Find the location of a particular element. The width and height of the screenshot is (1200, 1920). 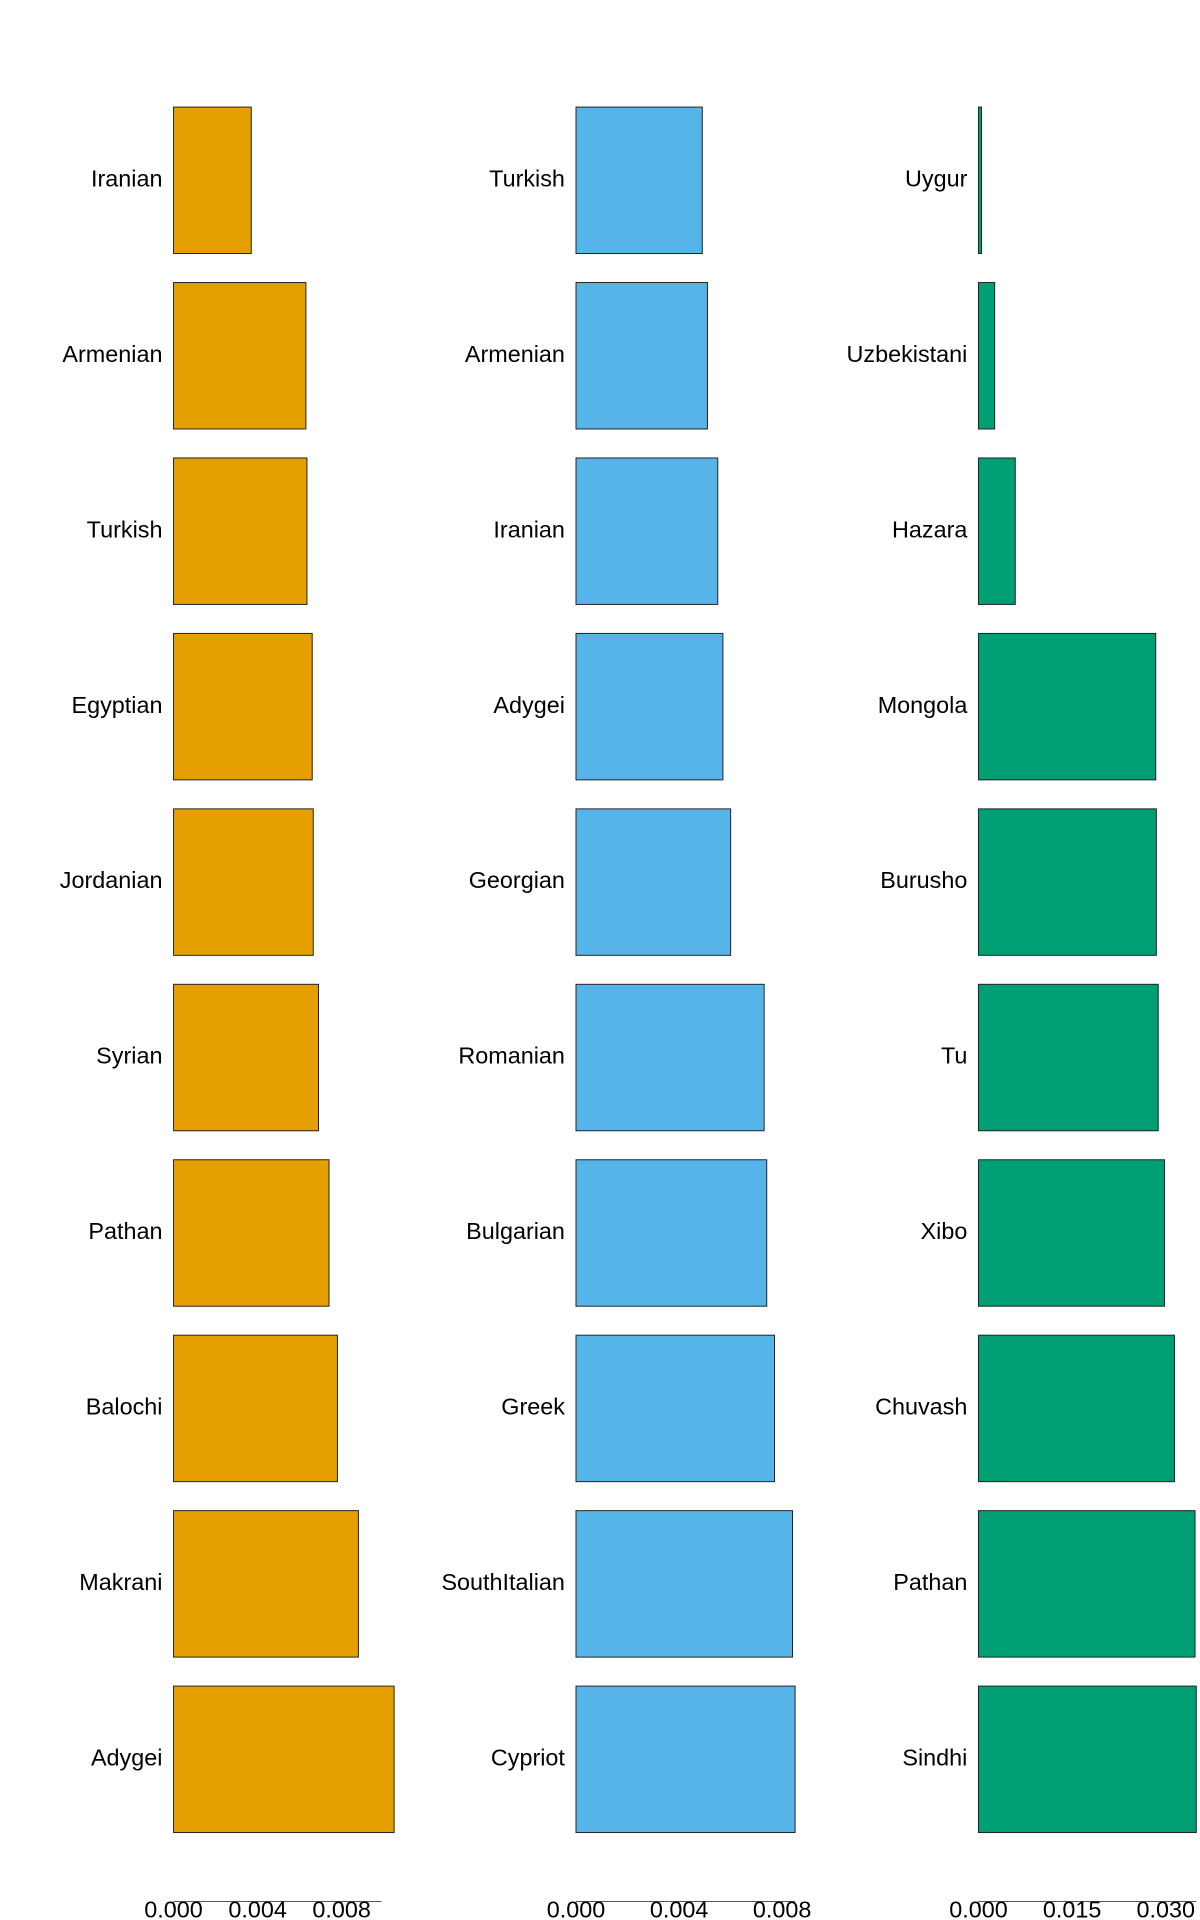

category-label: Xibo is located at coordinates (944, 1231).